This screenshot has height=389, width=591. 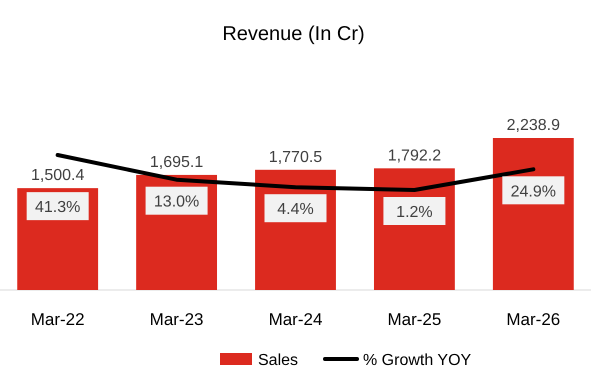 What do you see at coordinates (295, 209) in the screenshot?
I see `data-label: 4.4%` at bounding box center [295, 209].